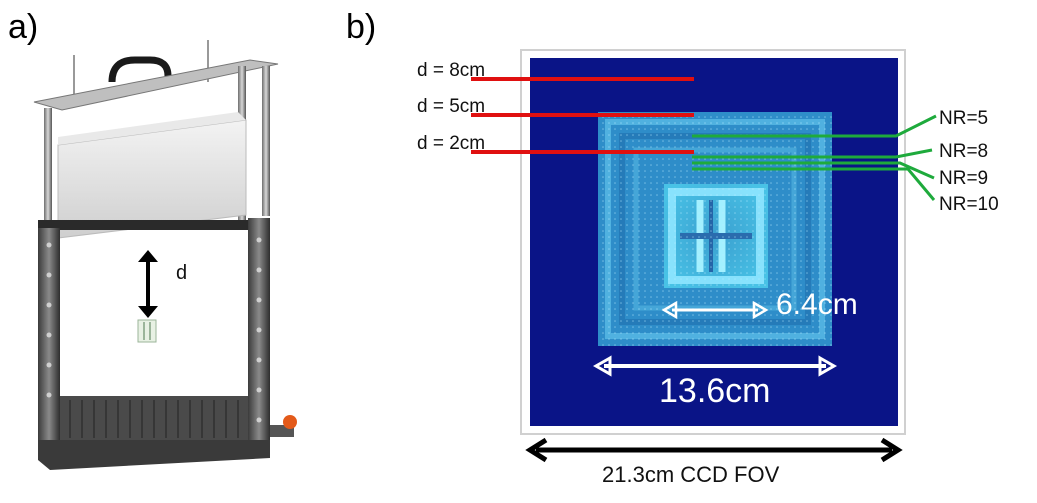 The width and height of the screenshot is (1037, 503). What do you see at coordinates (23, 27) in the screenshot?
I see `panel-a-label: a)` at bounding box center [23, 27].